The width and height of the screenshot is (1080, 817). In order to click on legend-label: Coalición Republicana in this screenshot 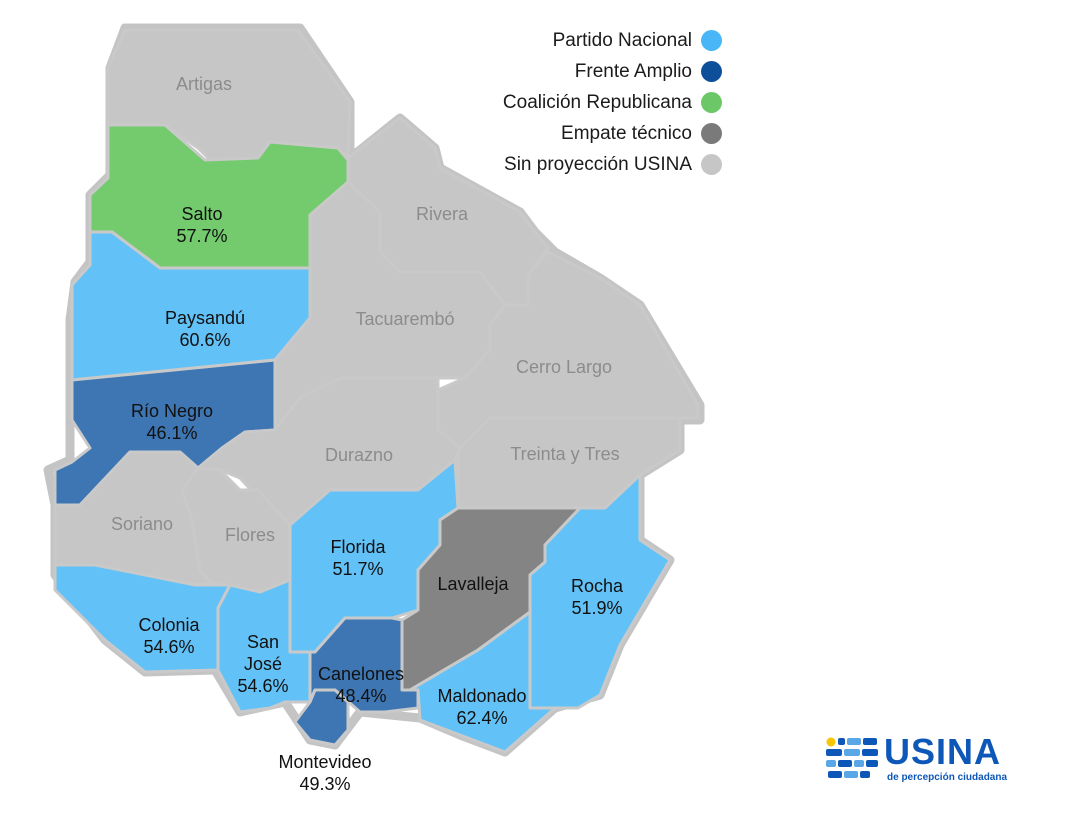, I will do `click(597, 102)`.